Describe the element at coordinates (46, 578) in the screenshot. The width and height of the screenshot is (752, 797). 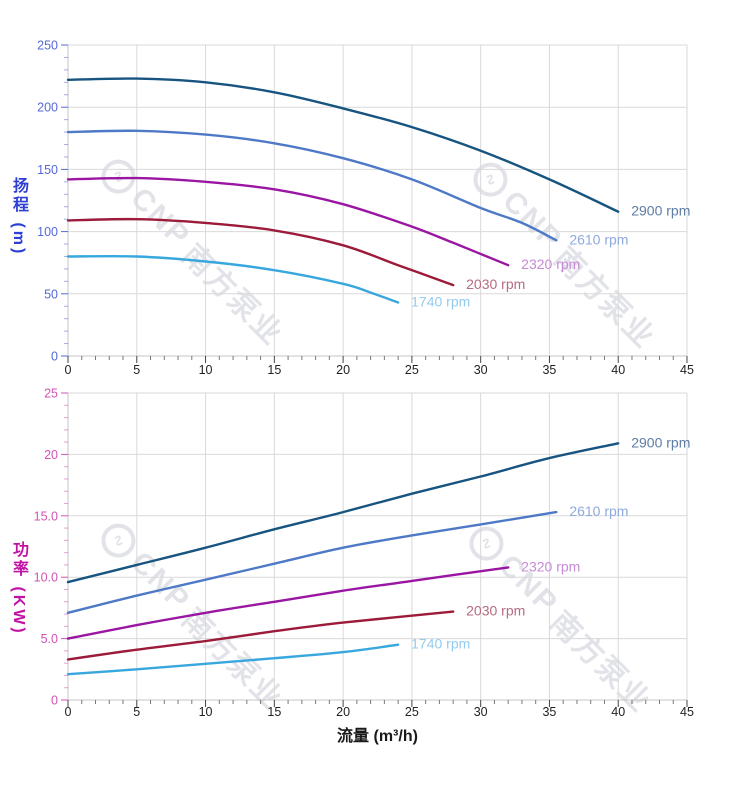
I see `y-tick-label: 10.0` at that location.